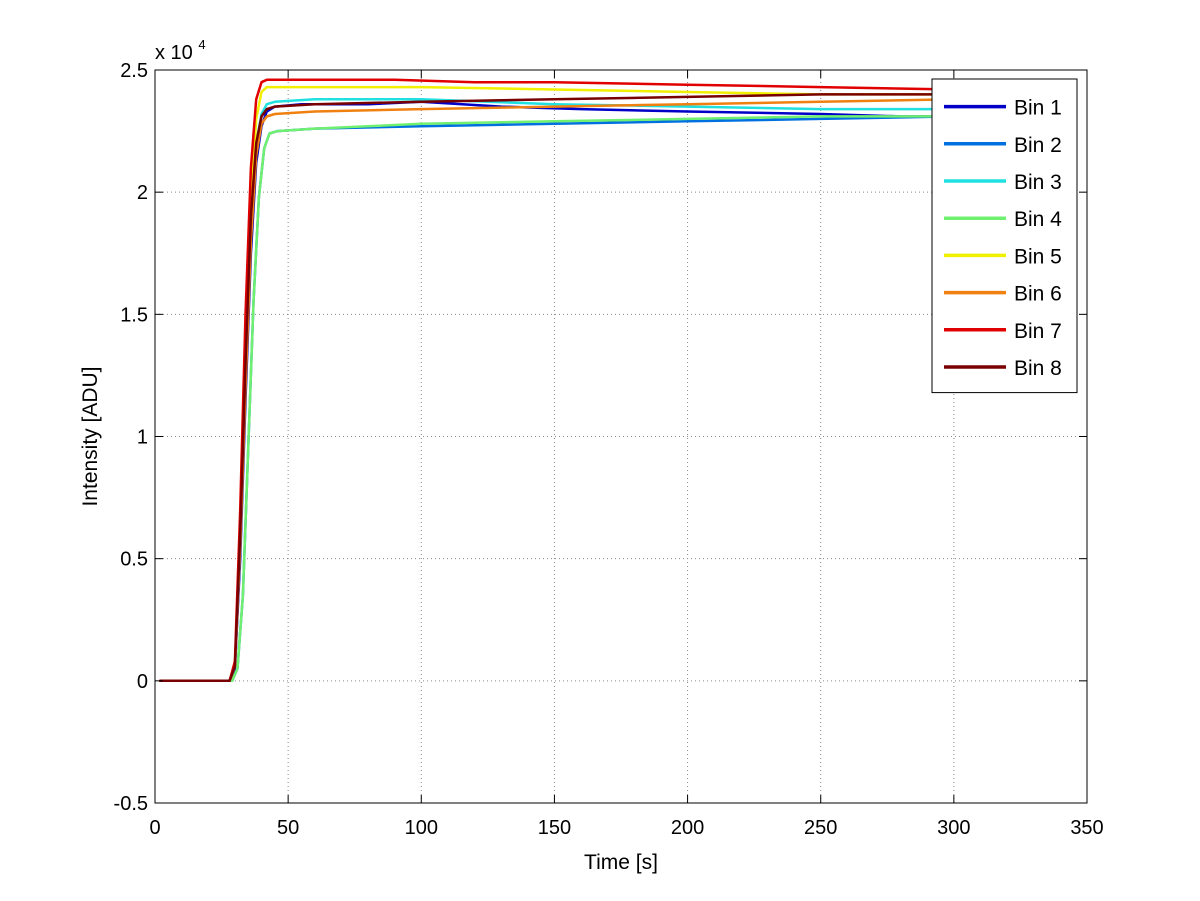 This screenshot has height=901, width=1200. What do you see at coordinates (90, 436) in the screenshot?
I see `y-axis-label: Intensity [ADU]` at bounding box center [90, 436].